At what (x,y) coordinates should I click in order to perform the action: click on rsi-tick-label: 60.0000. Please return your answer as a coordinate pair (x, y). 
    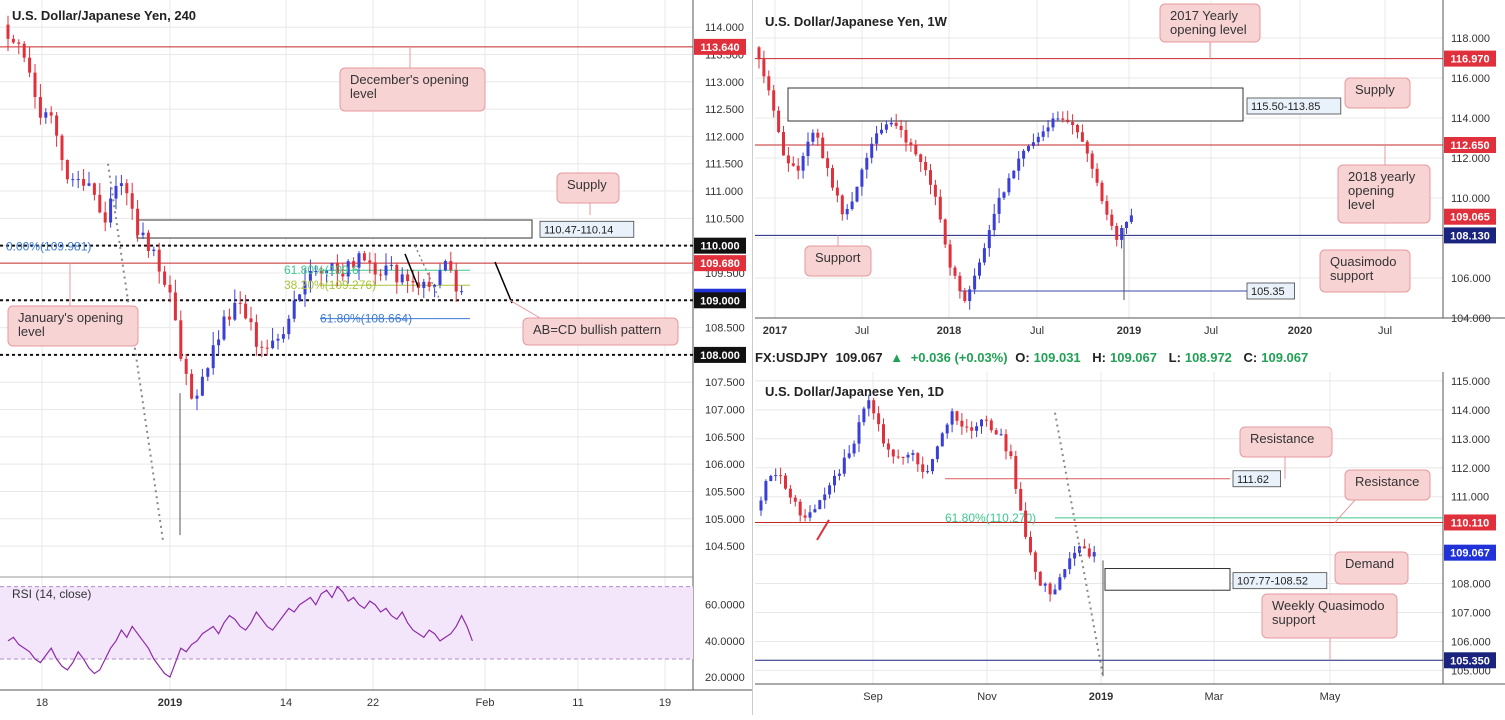
    Looking at the image, I should click on (725, 606).